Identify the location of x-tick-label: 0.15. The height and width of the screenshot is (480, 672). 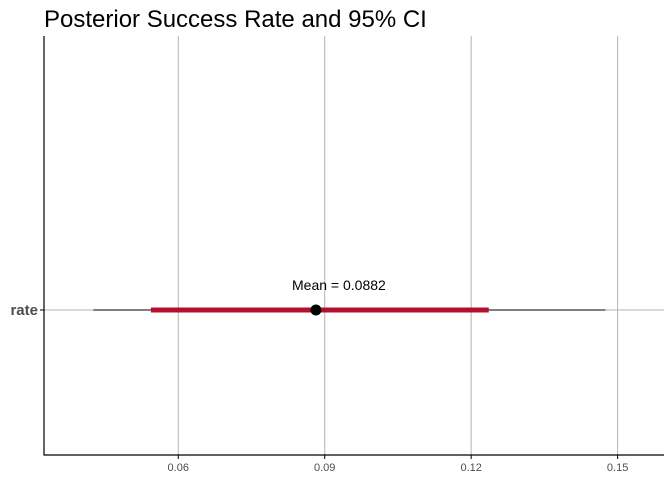
(617, 468).